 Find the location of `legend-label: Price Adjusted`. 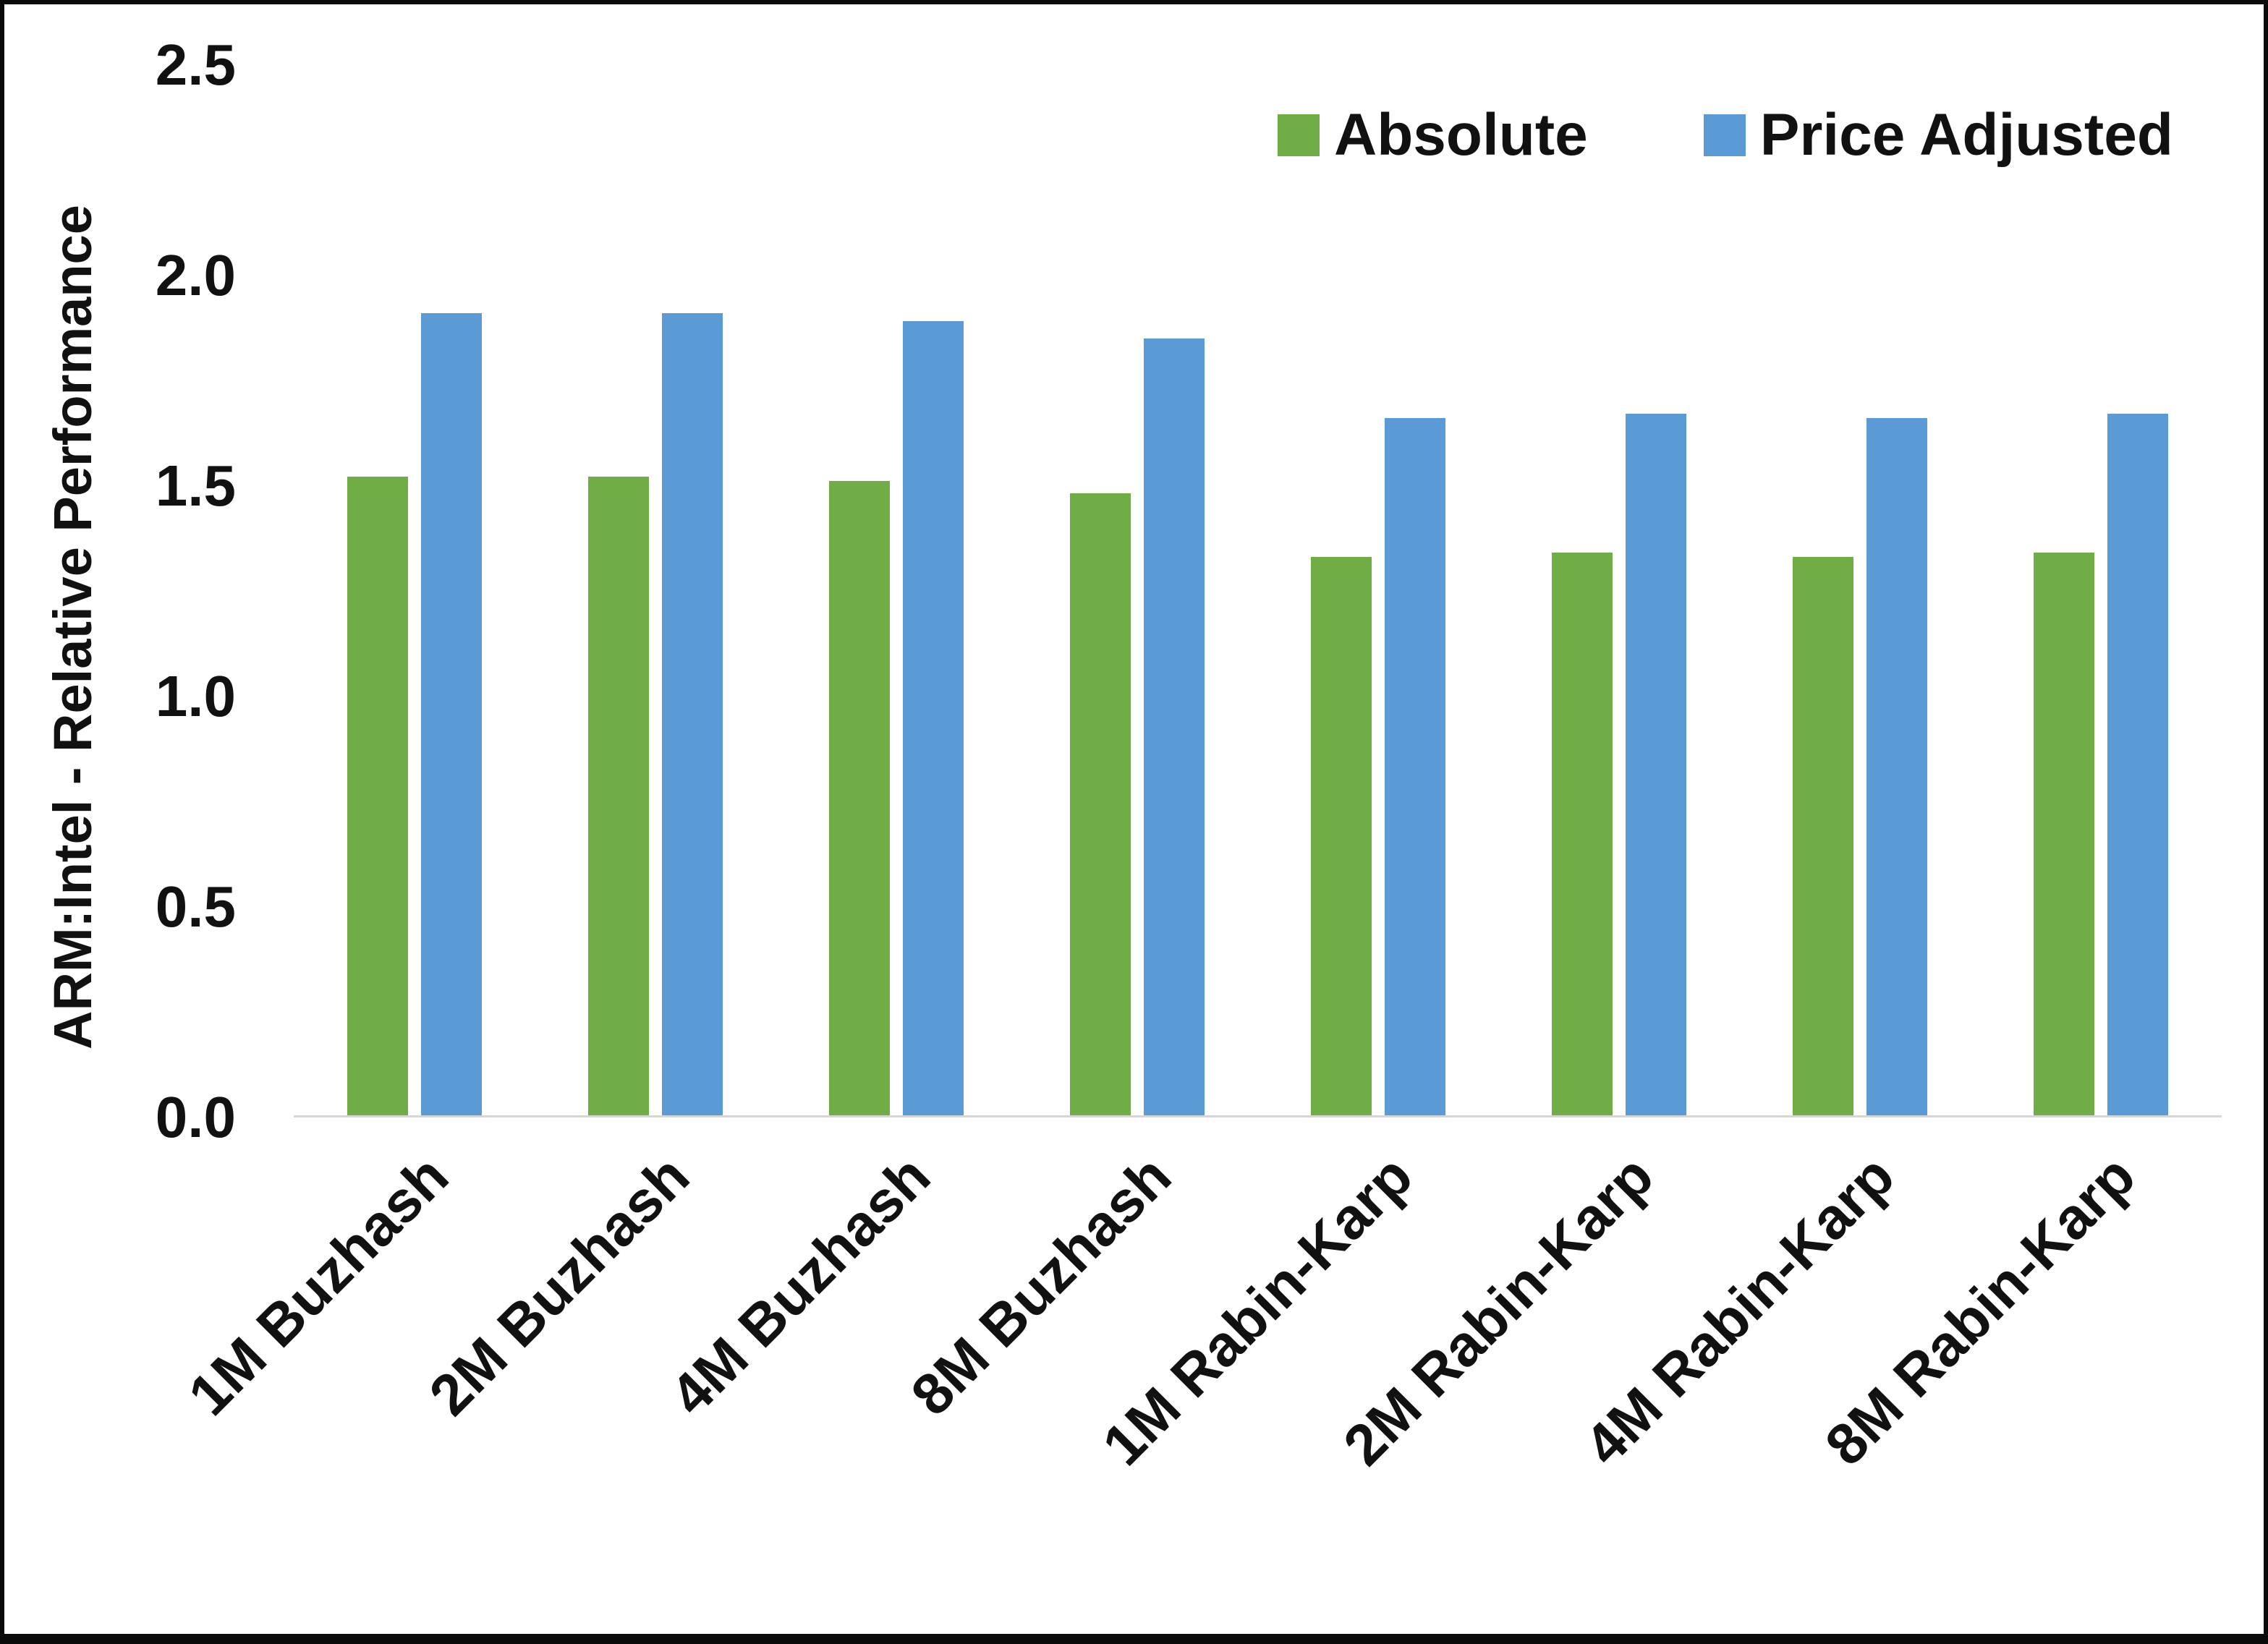

legend-label: Price Adjusted is located at coordinates (1966, 135).